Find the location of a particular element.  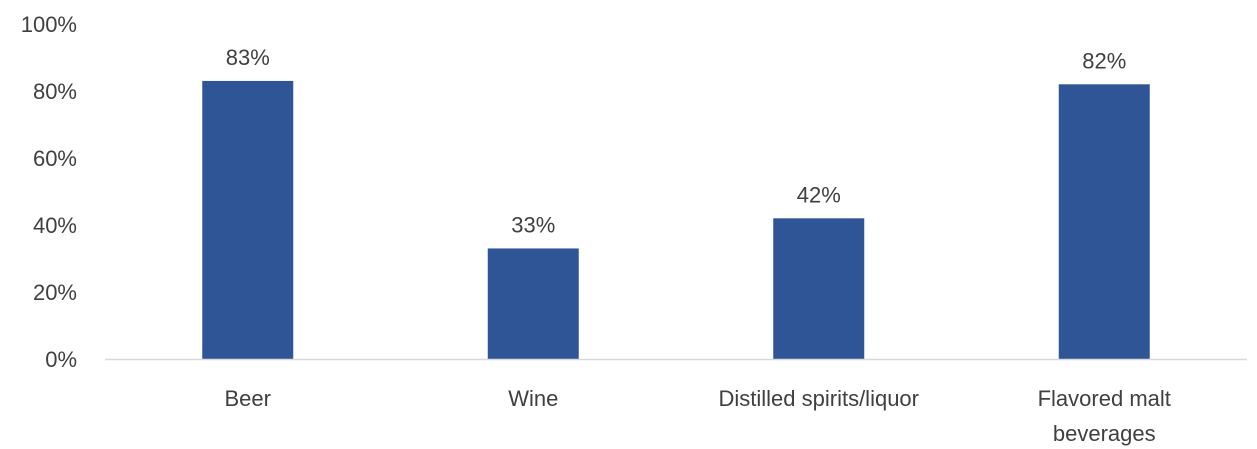

y-tick-label: 20% is located at coordinates (55, 292).